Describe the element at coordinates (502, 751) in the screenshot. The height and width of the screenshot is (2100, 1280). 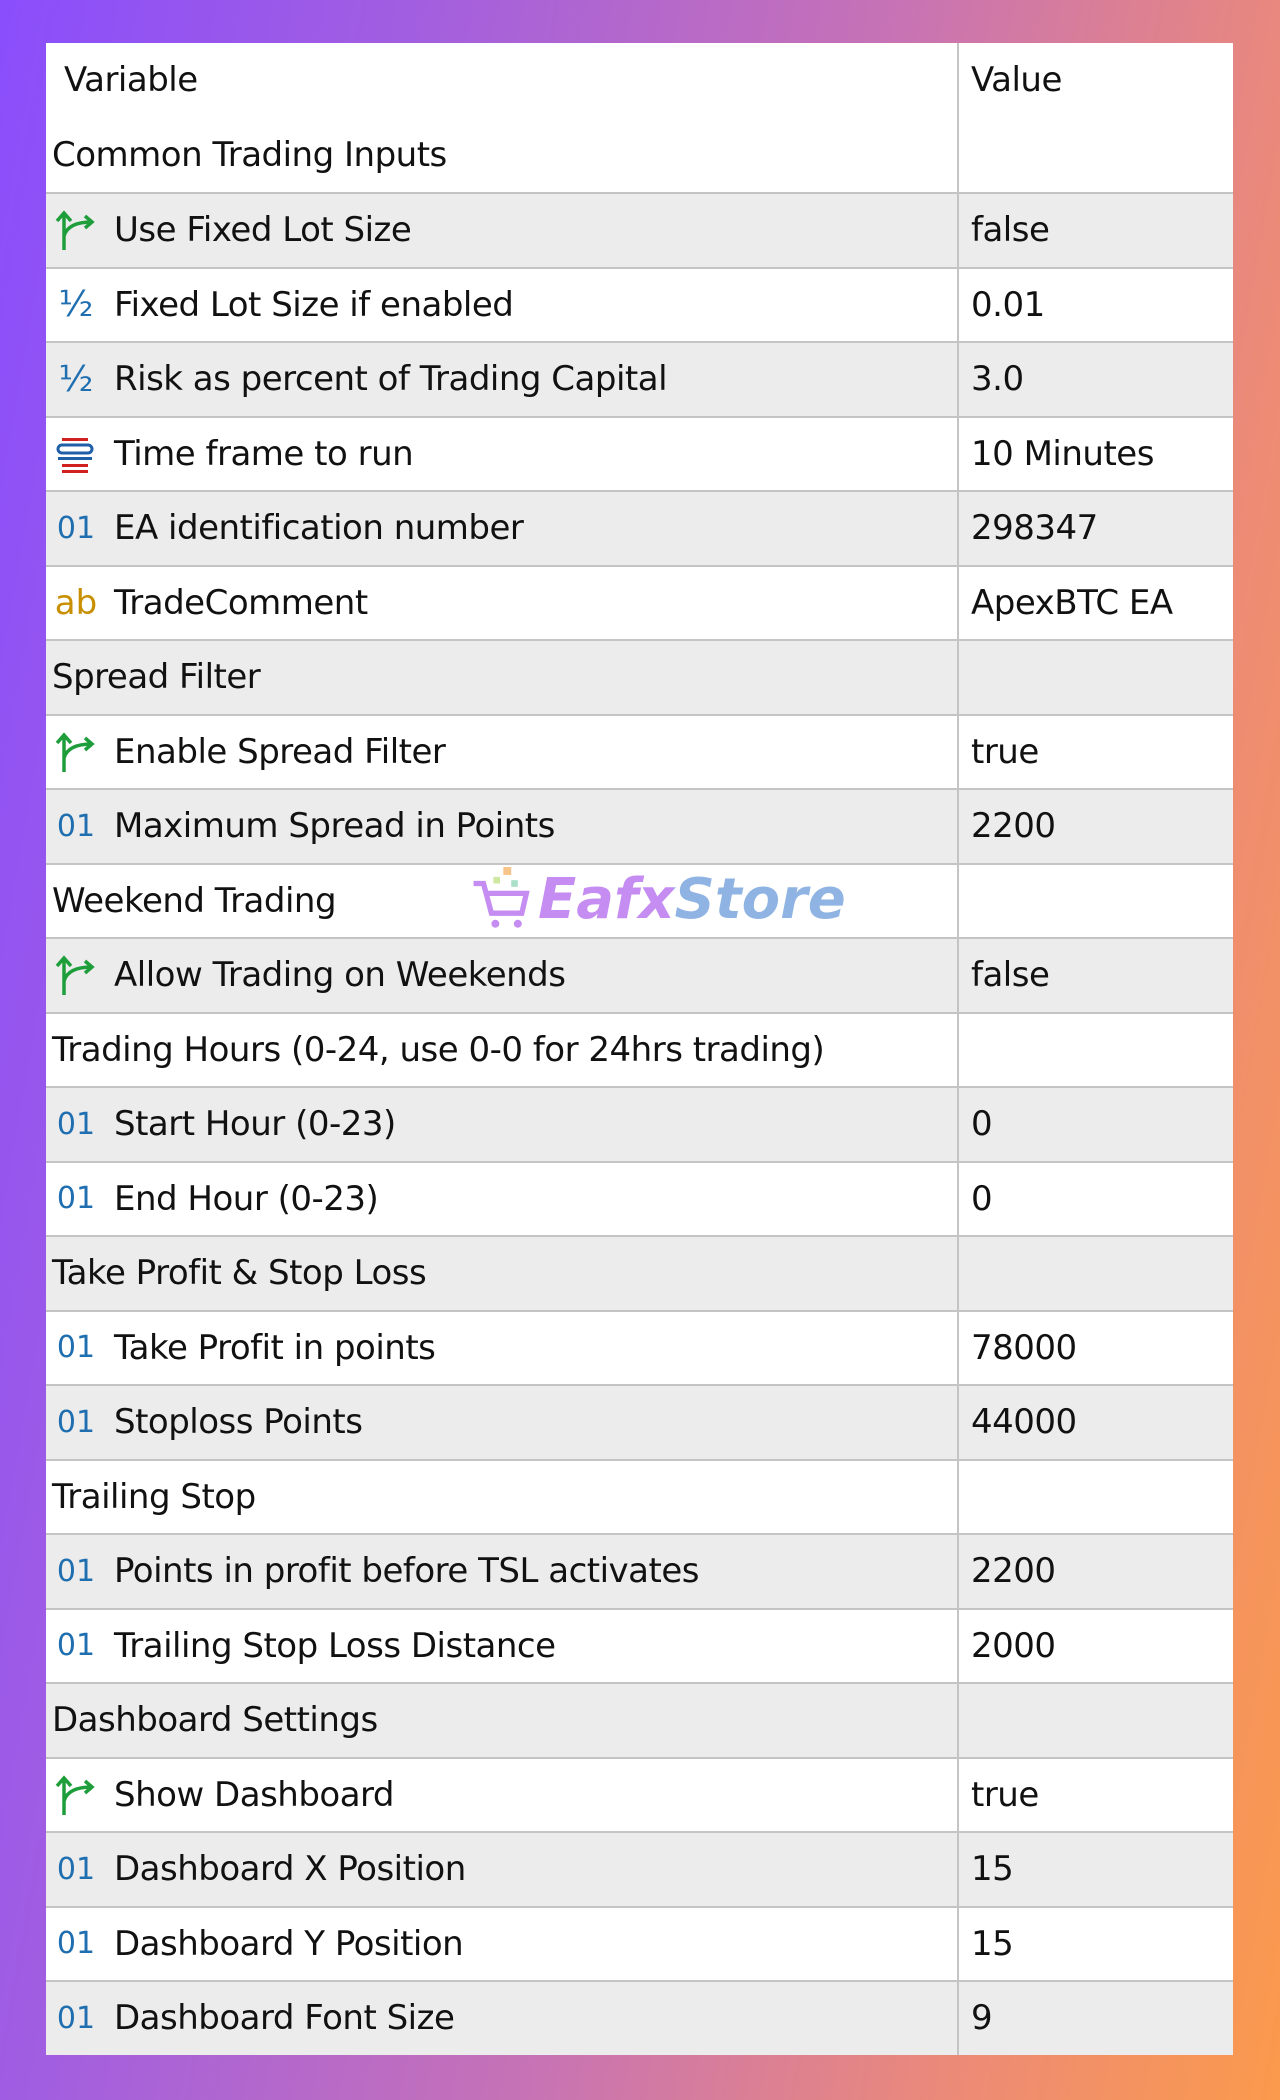
I see `variable-cell: Enable Spread Filter` at that location.